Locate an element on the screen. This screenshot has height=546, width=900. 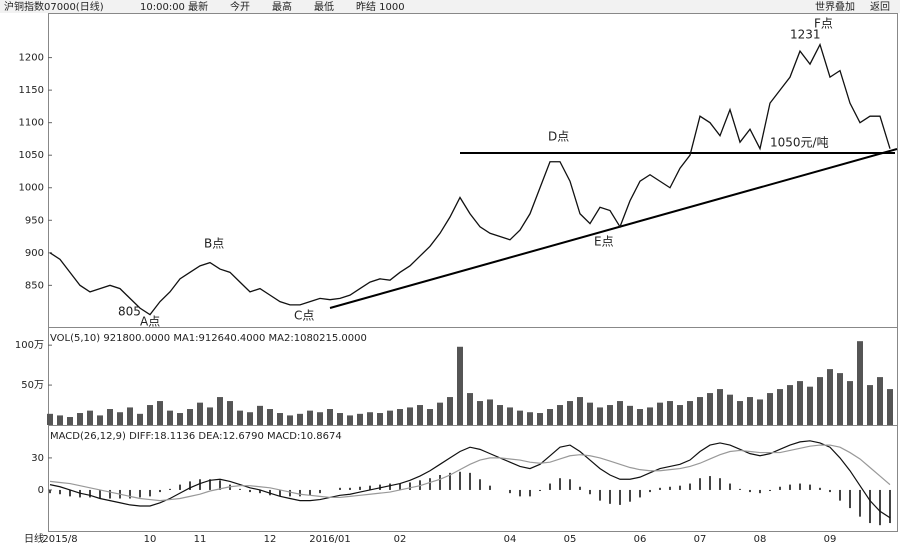
annotation: C点 is located at coordinates (304, 316).